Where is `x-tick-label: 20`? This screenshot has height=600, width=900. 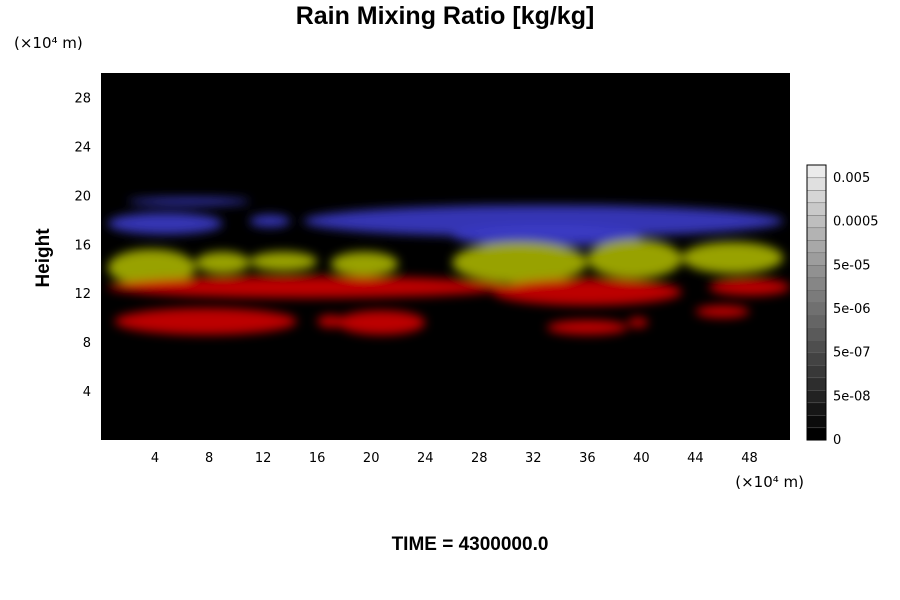 x-tick-label: 20 is located at coordinates (371, 458).